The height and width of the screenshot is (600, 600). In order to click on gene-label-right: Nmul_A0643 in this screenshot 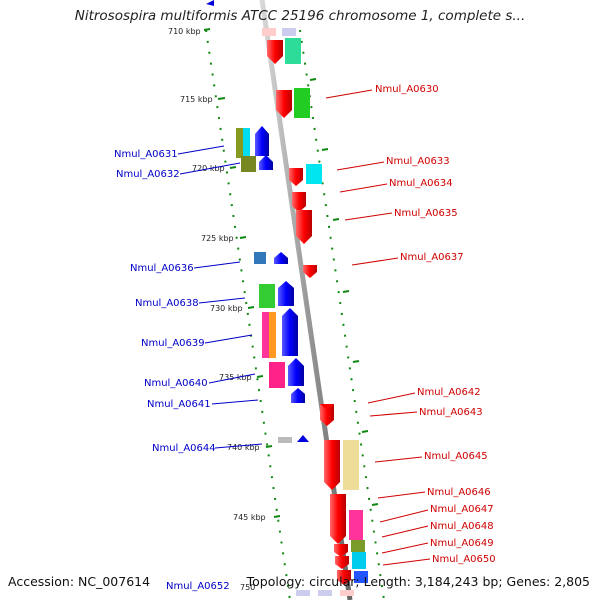, I will do `click(451, 412)`.